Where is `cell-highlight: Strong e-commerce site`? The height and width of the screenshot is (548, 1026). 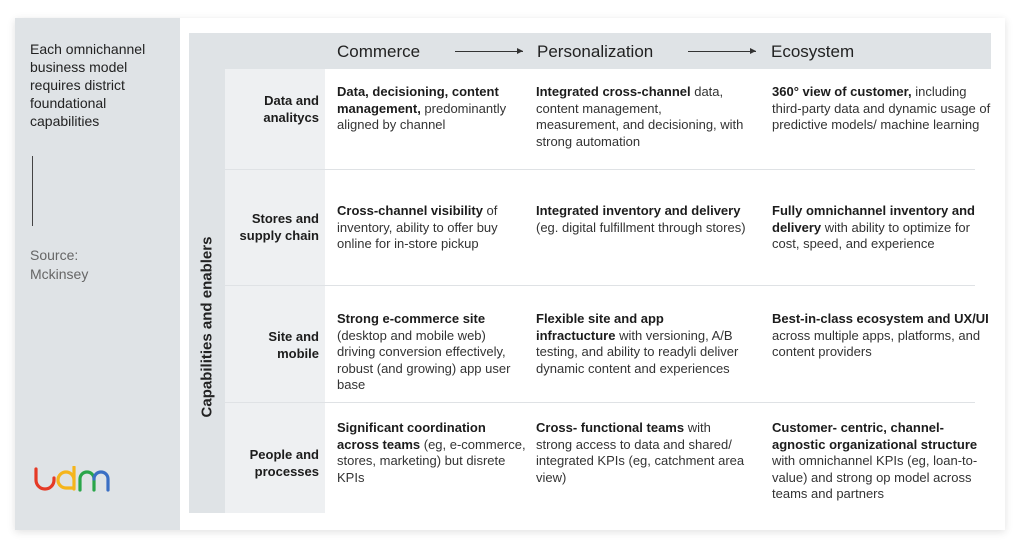 cell-highlight: Strong e-commerce site is located at coordinates (411, 318).